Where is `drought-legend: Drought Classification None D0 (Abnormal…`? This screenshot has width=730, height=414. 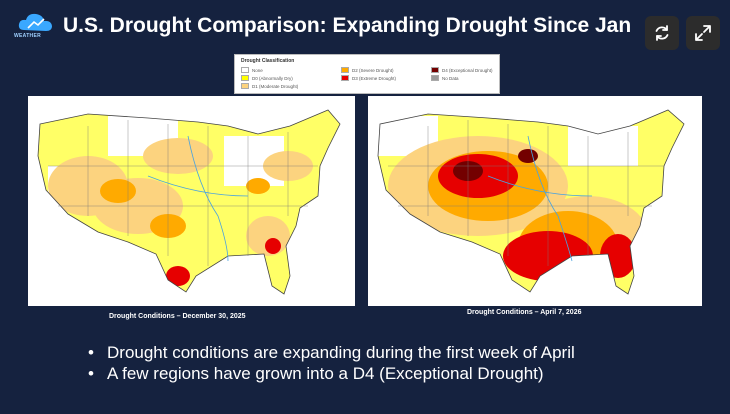 drought-legend: Drought Classification None D0 (Abnormal… is located at coordinates (367, 74).